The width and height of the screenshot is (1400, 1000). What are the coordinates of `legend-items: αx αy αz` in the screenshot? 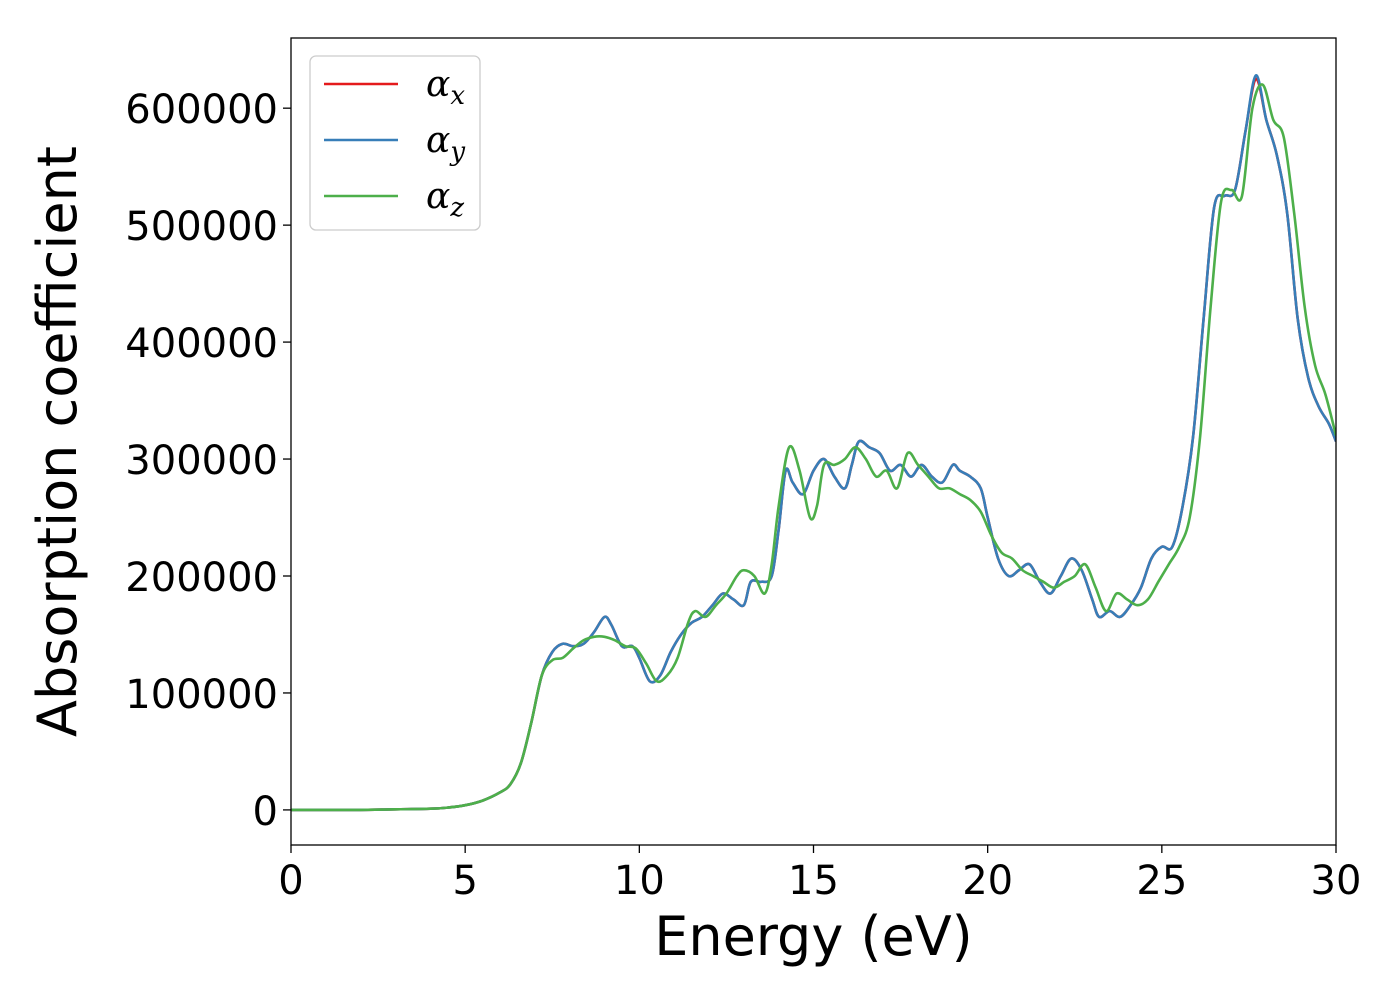 It's located at (394, 143).